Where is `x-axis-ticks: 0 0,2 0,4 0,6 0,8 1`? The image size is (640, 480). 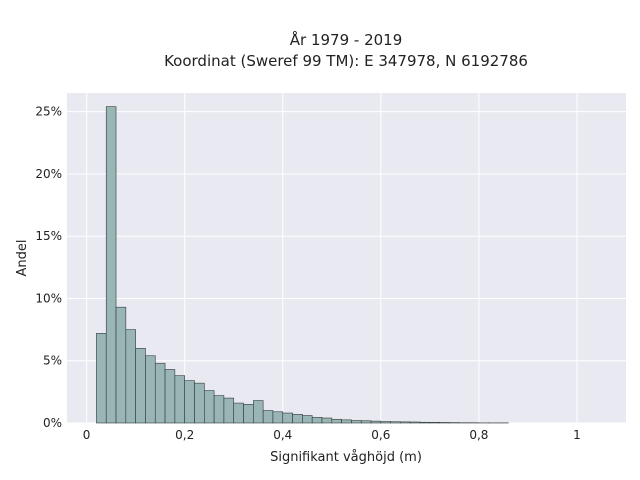 x-axis-ticks: 0 0,2 0,4 0,6 0,8 1 is located at coordinates (332, 435).